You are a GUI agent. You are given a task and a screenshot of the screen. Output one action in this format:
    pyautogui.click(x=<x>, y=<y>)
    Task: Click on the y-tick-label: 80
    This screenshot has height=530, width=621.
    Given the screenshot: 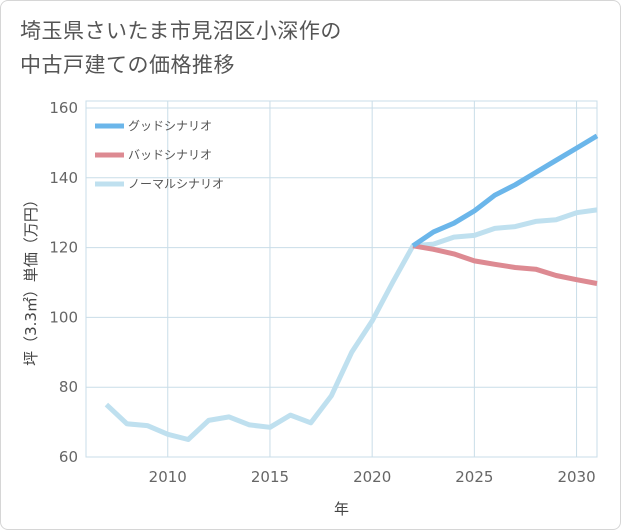 What is the action you would take?
    pyautogui.click(x=68, y=387)
    